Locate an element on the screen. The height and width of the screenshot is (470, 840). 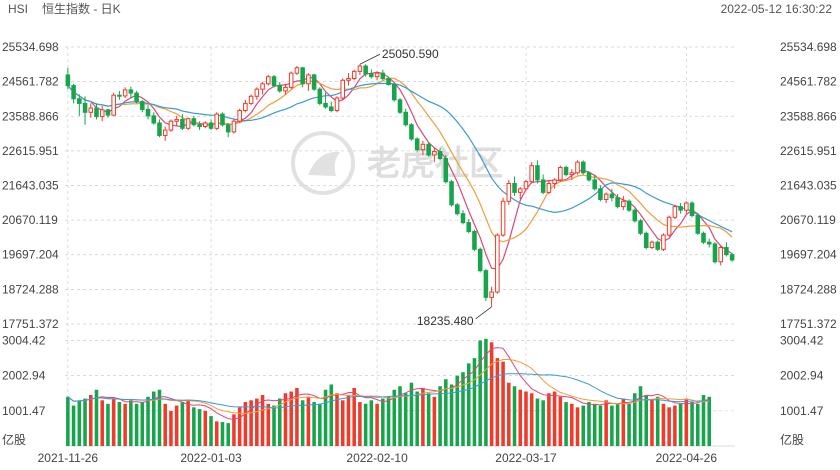
watermark-text: 老虎社区 is located at coordinates (435, 164).